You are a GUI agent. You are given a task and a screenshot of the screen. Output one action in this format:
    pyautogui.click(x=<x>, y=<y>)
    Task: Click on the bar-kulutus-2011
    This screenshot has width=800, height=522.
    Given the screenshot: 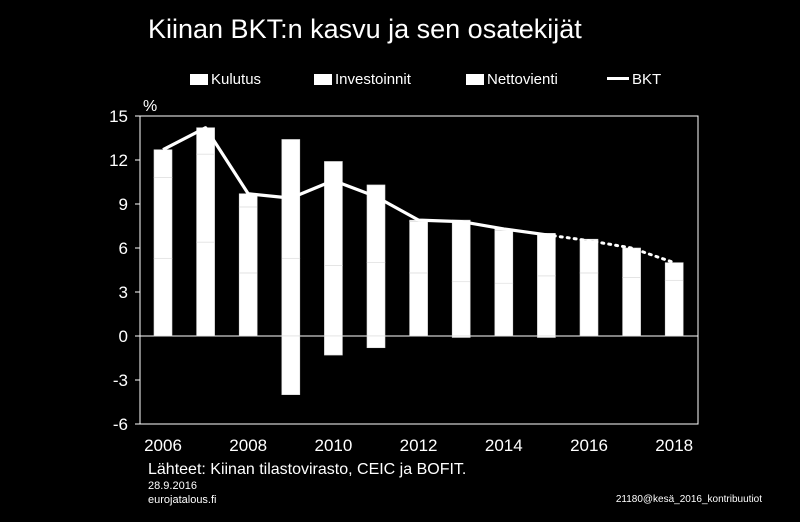 What is the action you would take?
    pyautogui.click(x=376, y=299)
    